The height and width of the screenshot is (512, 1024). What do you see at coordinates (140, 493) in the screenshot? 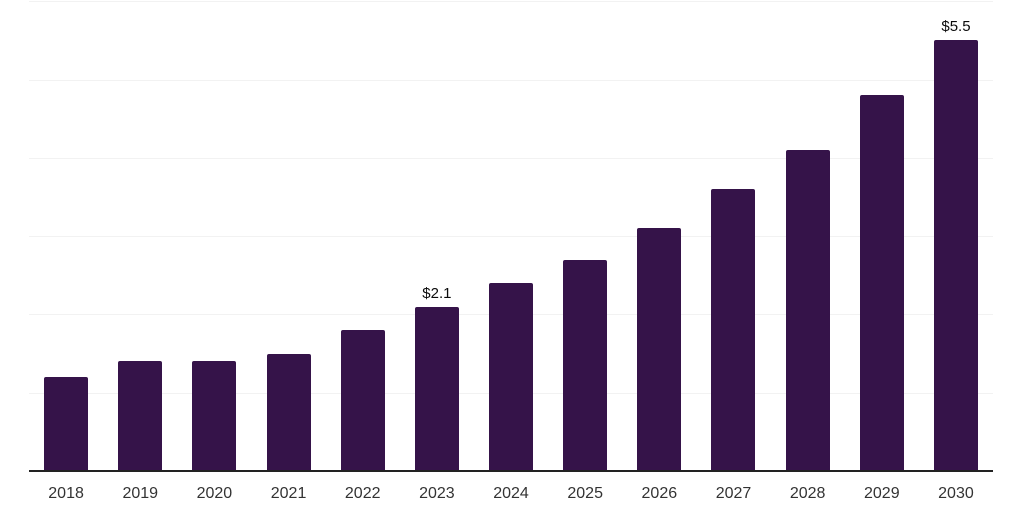
I see `x-axis-label-2019: 2019` at bounding box center [140, 493].